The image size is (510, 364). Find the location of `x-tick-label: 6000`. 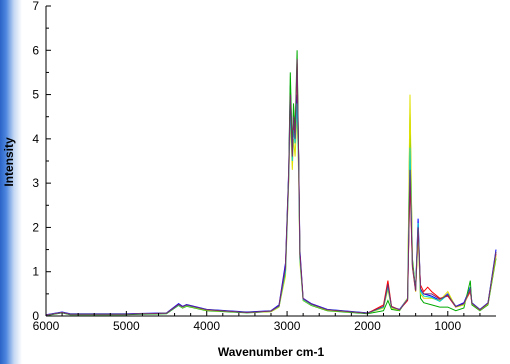

x-tick-label: 6000 is located at coordinates (46, 326).